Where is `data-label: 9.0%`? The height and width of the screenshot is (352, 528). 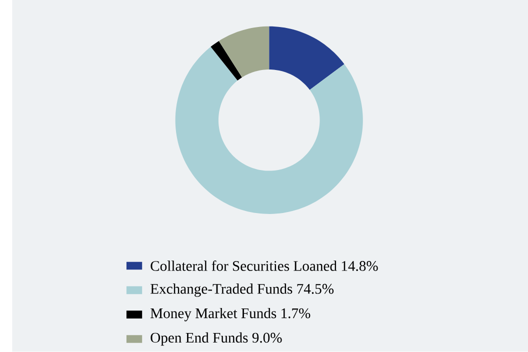 data-label: 9.0% is located at coordinates (267, 337).